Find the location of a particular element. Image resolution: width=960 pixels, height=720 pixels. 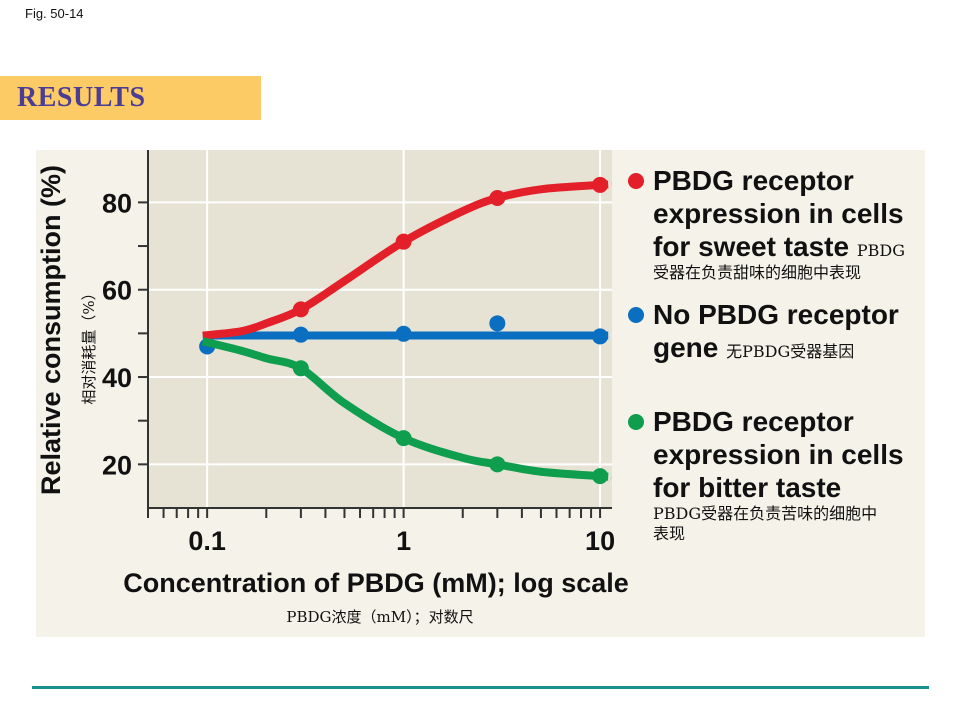

bottom-divider is located at coordinates (480, 687).